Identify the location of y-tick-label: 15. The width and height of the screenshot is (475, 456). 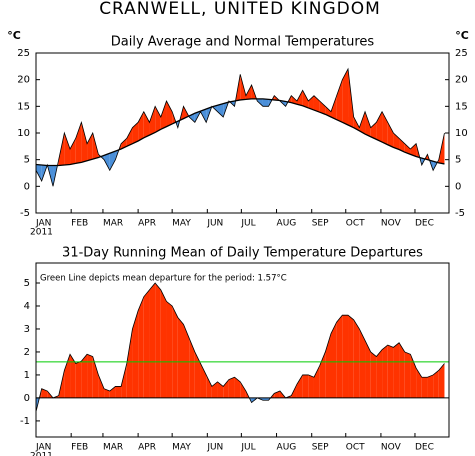
(23, 106).